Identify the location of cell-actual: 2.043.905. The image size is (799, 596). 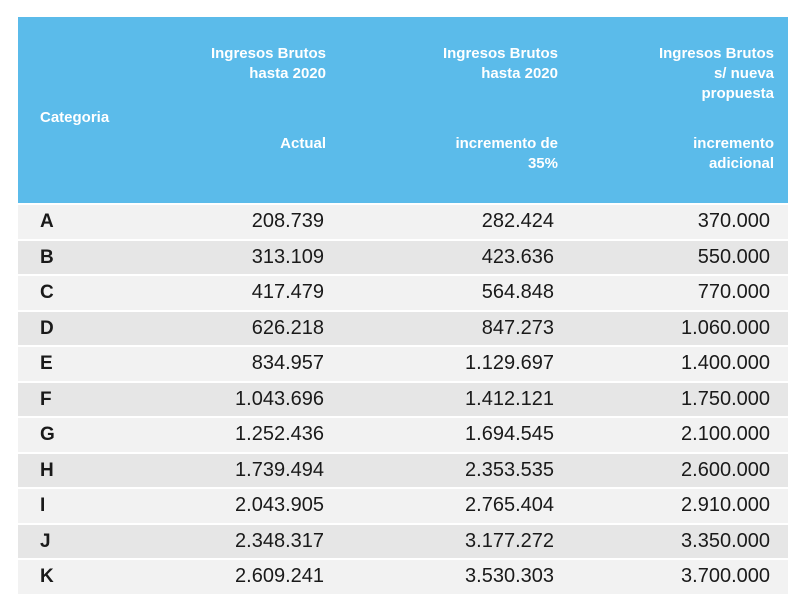
(279, 505).